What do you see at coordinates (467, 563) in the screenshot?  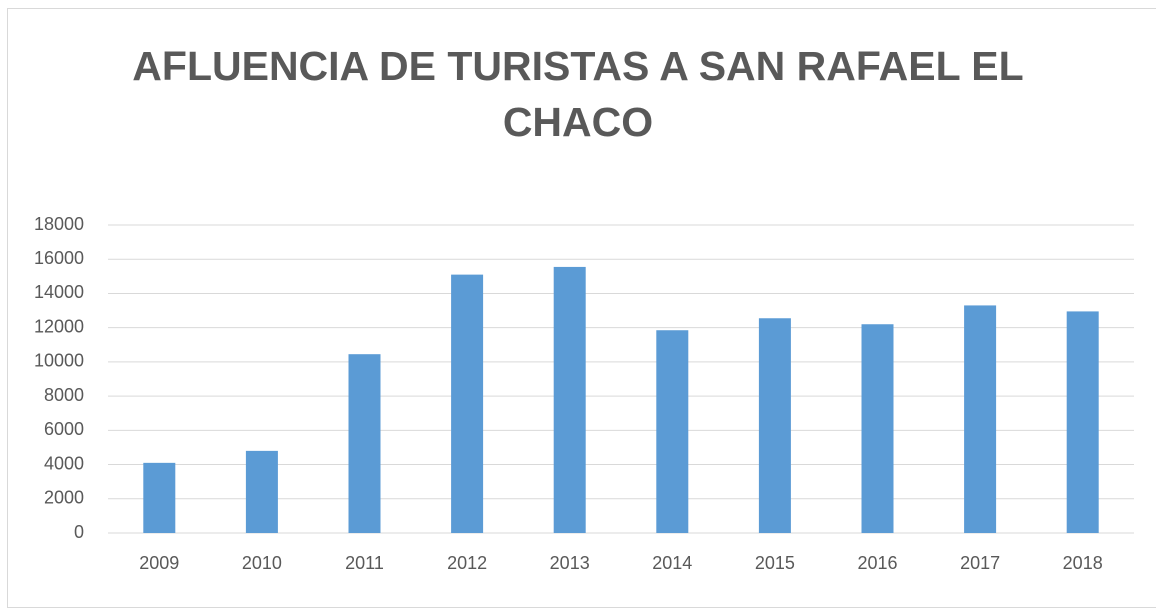 I see `x-tick-label: 2012` at bounding box center [467, 563].